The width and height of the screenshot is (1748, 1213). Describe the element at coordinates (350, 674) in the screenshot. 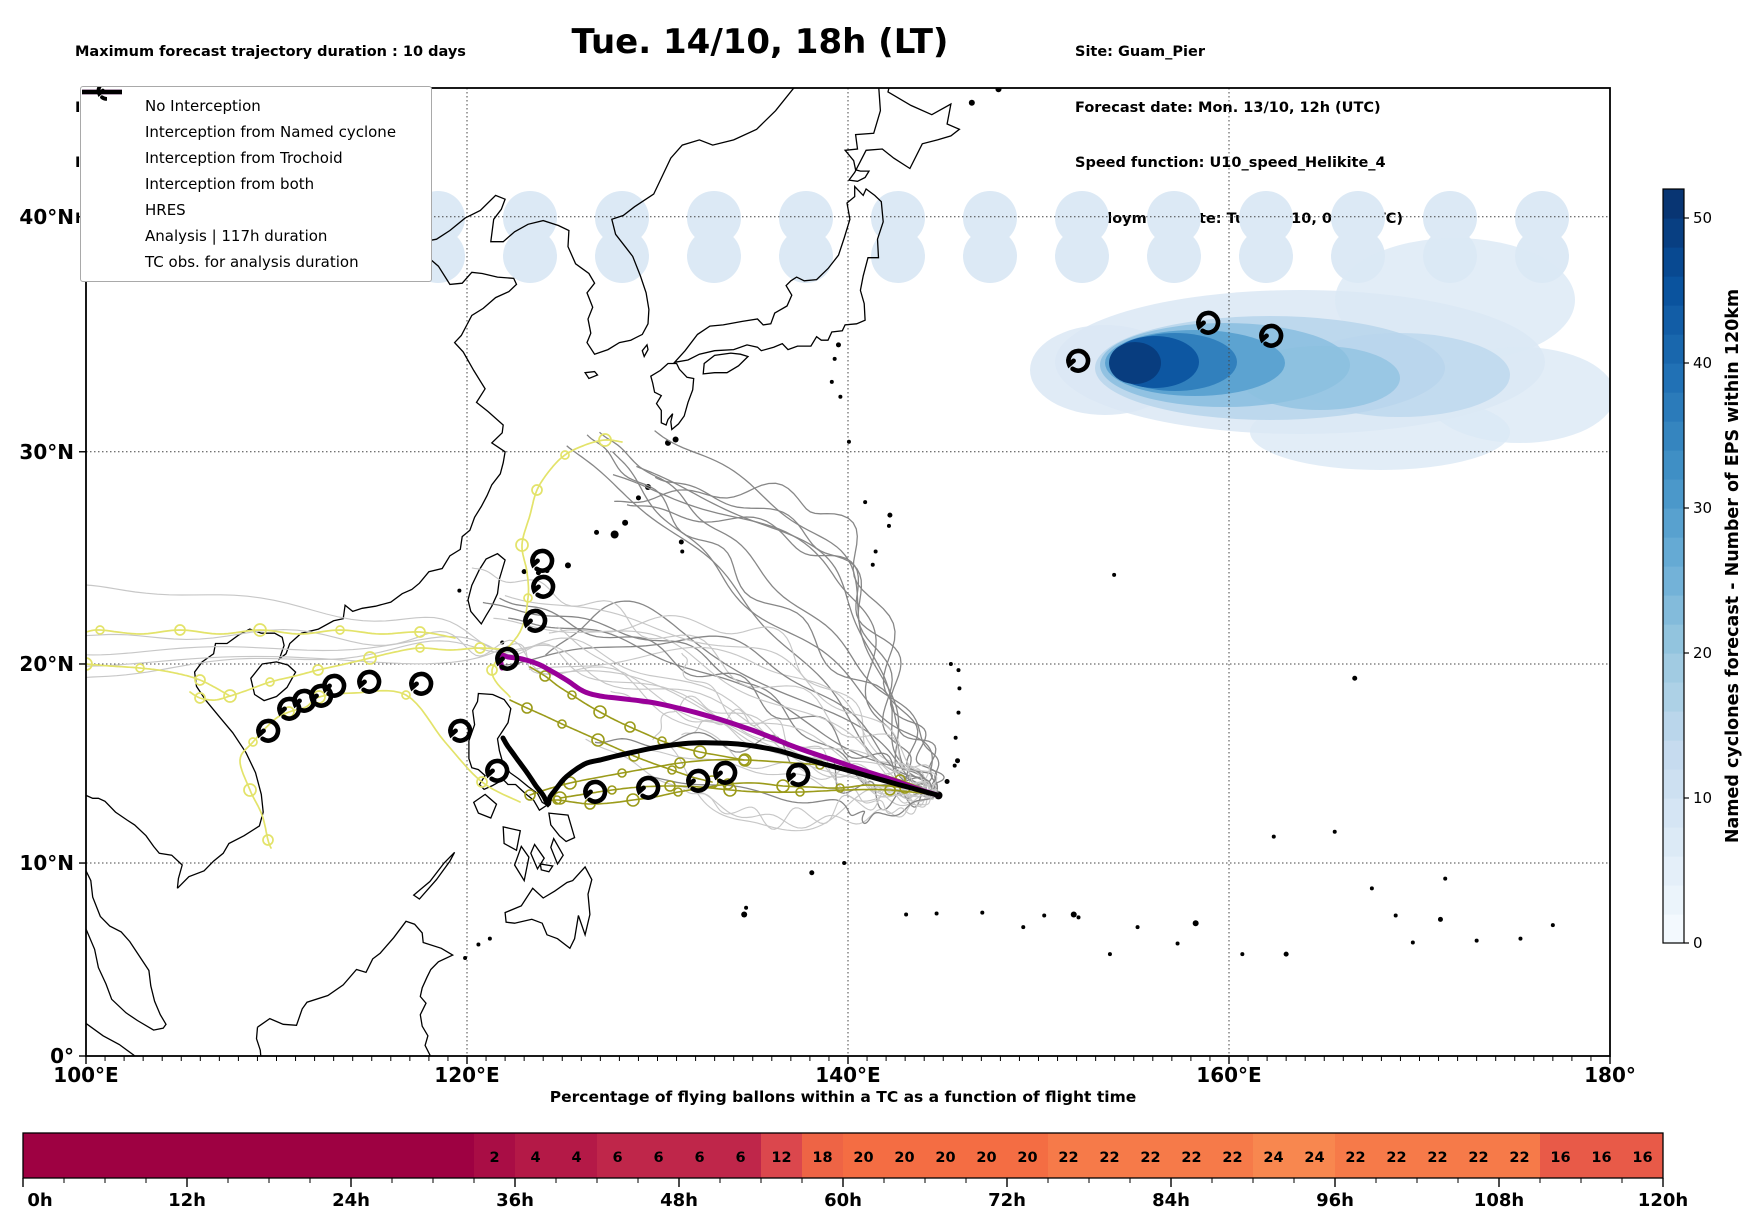

I see `trochoid-track` at that location.